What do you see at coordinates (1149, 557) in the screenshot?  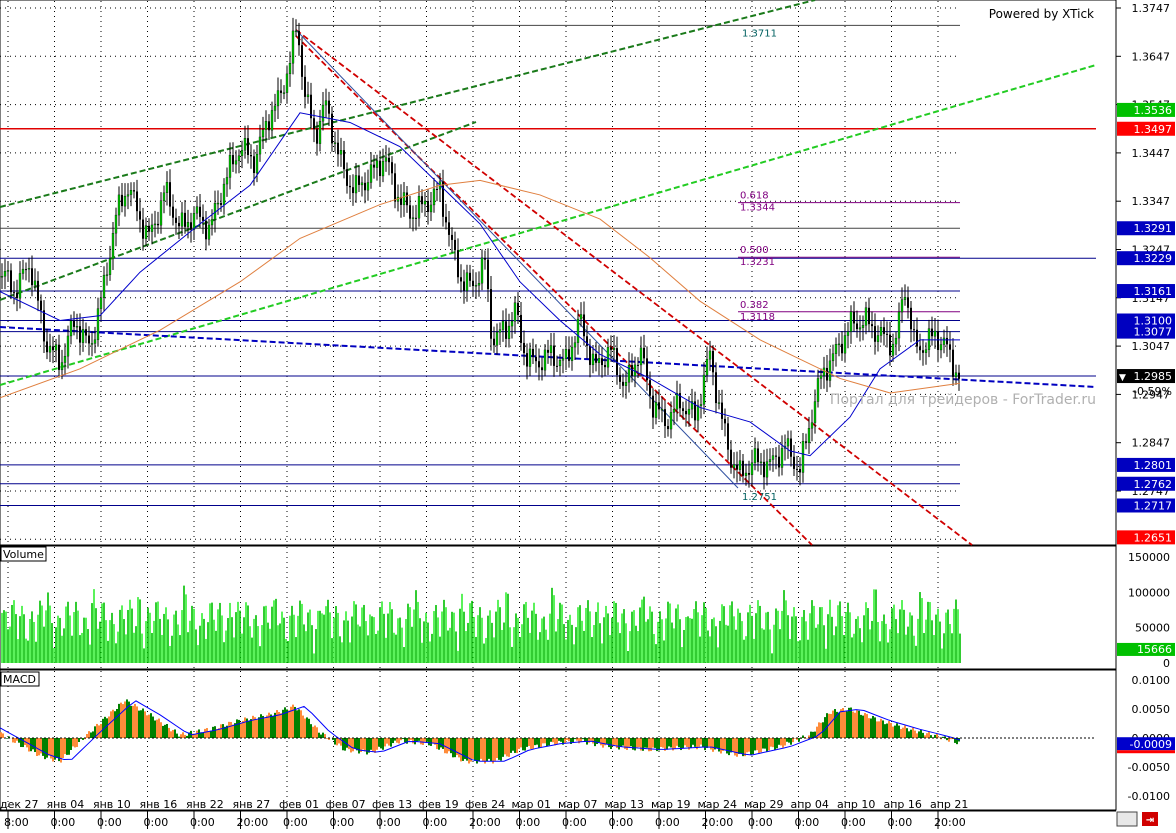 I see `volume-tick-label: 150000` at bounding box center [1149, 557].